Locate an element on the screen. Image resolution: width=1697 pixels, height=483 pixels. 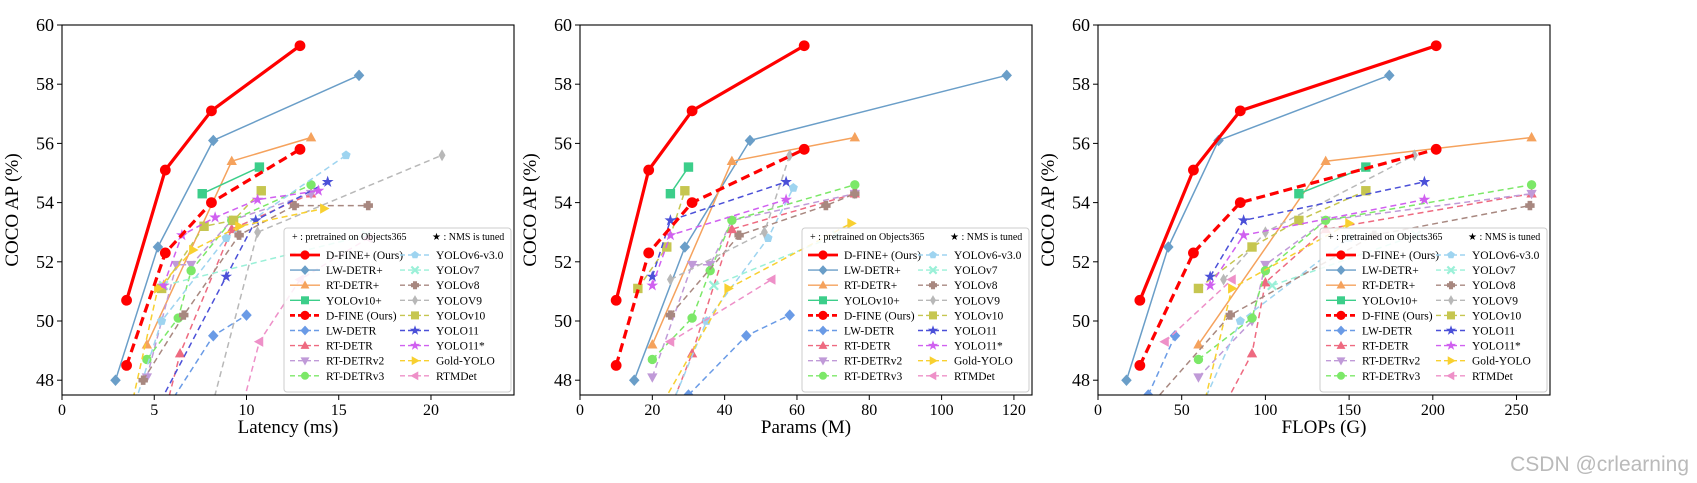
series-line-rtmdet is located at coordinates (1198, 311).